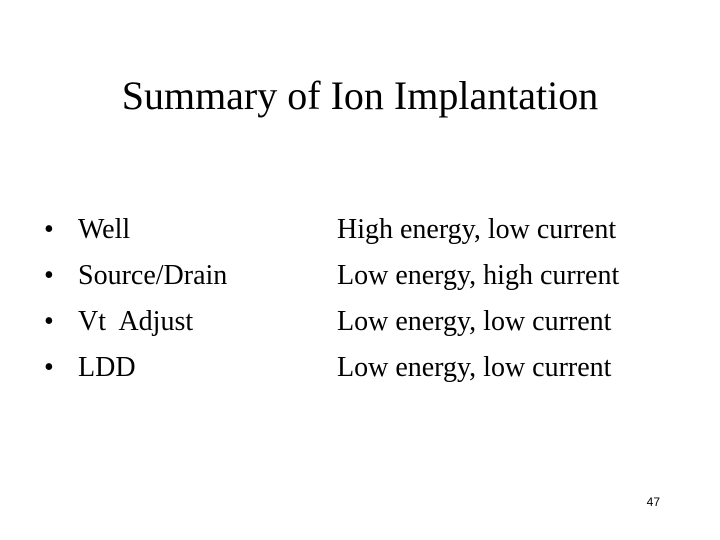  I want to click on item-row: • LDD Low energy, low current, so click(360, 368).